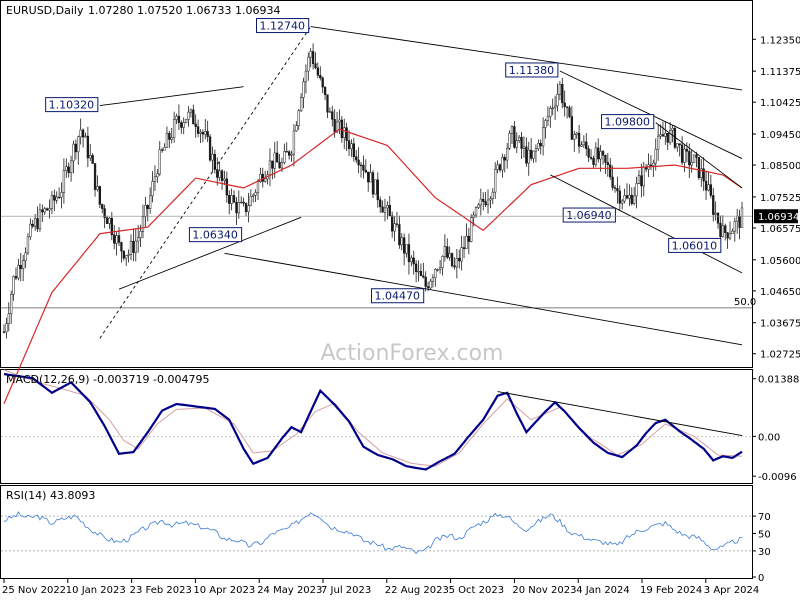 The image size is (800, 600). I want to click on annotation-box, so click(72, 105).